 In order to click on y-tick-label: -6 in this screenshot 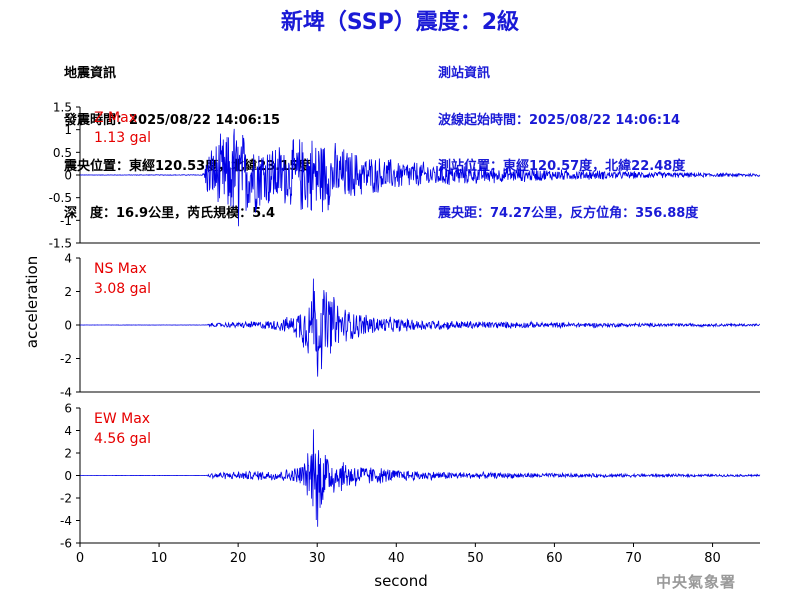, I will do `click(66, 544)`.